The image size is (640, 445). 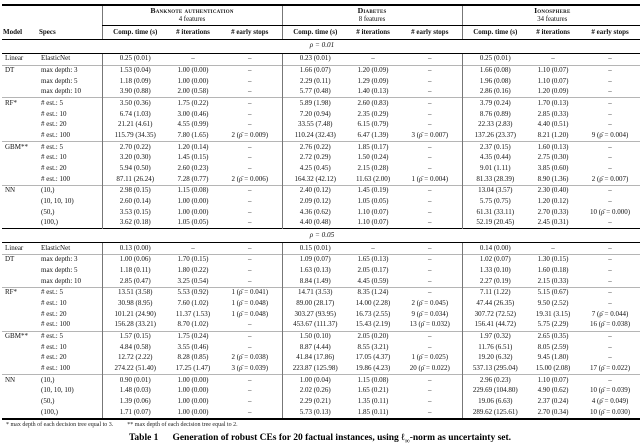 What do you see at coordinates (553, 368) in the screenshot?
I see `cell-iterations: 15.00 (2.08)` at bounding box center [553, 368].